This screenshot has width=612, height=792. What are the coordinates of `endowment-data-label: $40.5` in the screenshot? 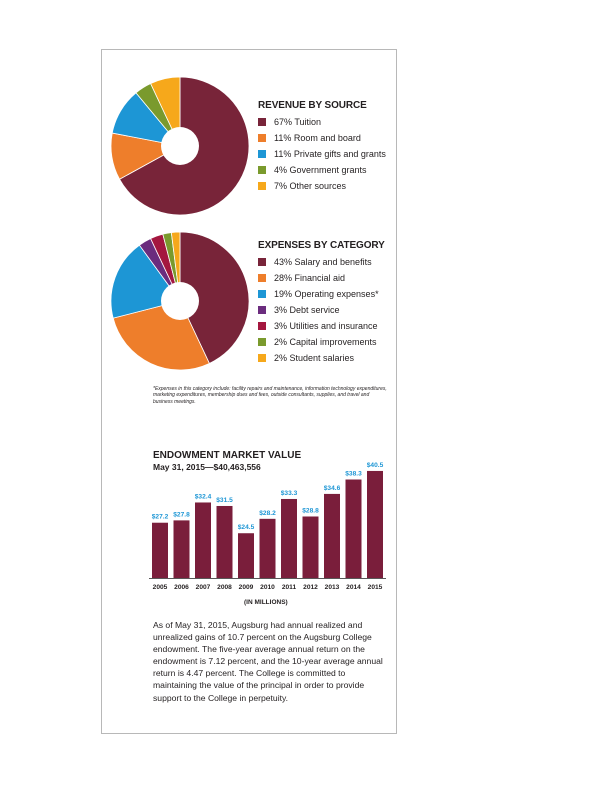 It's located at (375, 465).